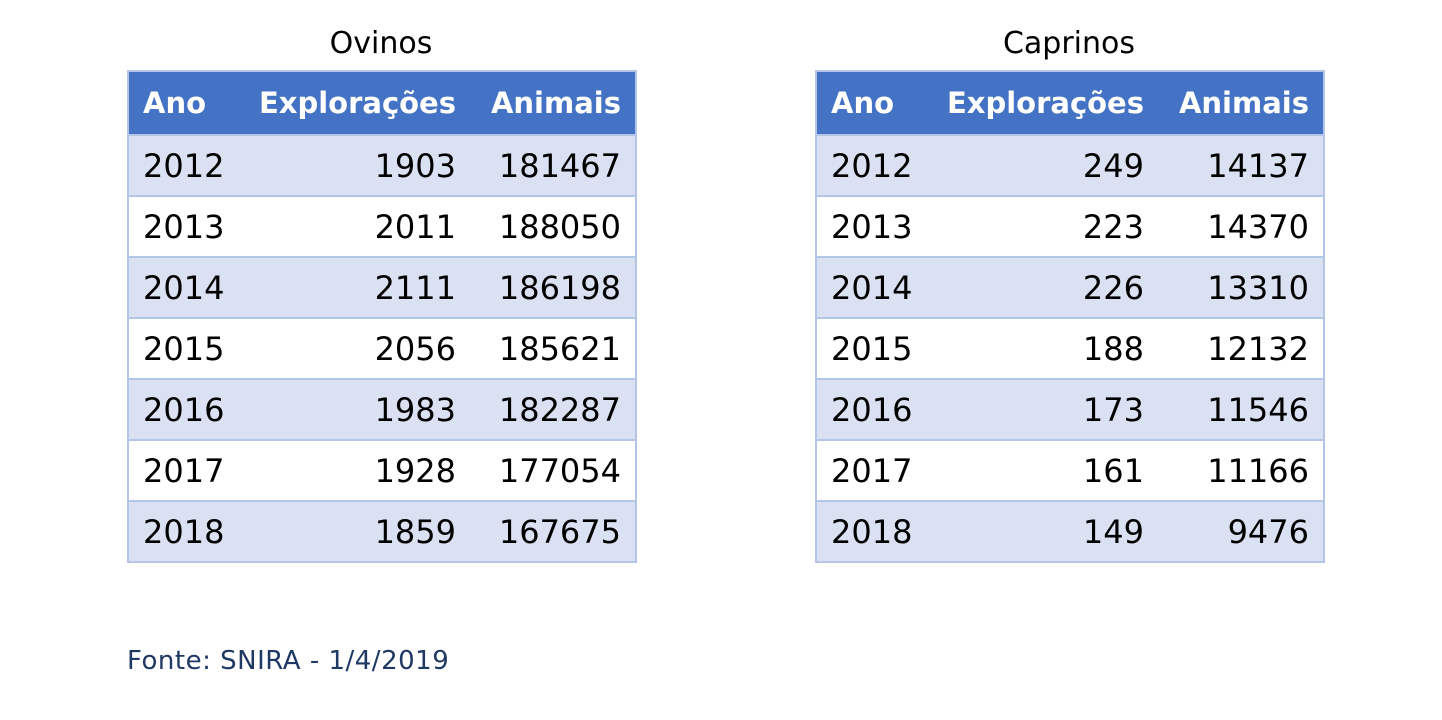 This screenshot has height=720, width=1442. I want to click on table-row: 2018 1859 167675, so click(382, 531).